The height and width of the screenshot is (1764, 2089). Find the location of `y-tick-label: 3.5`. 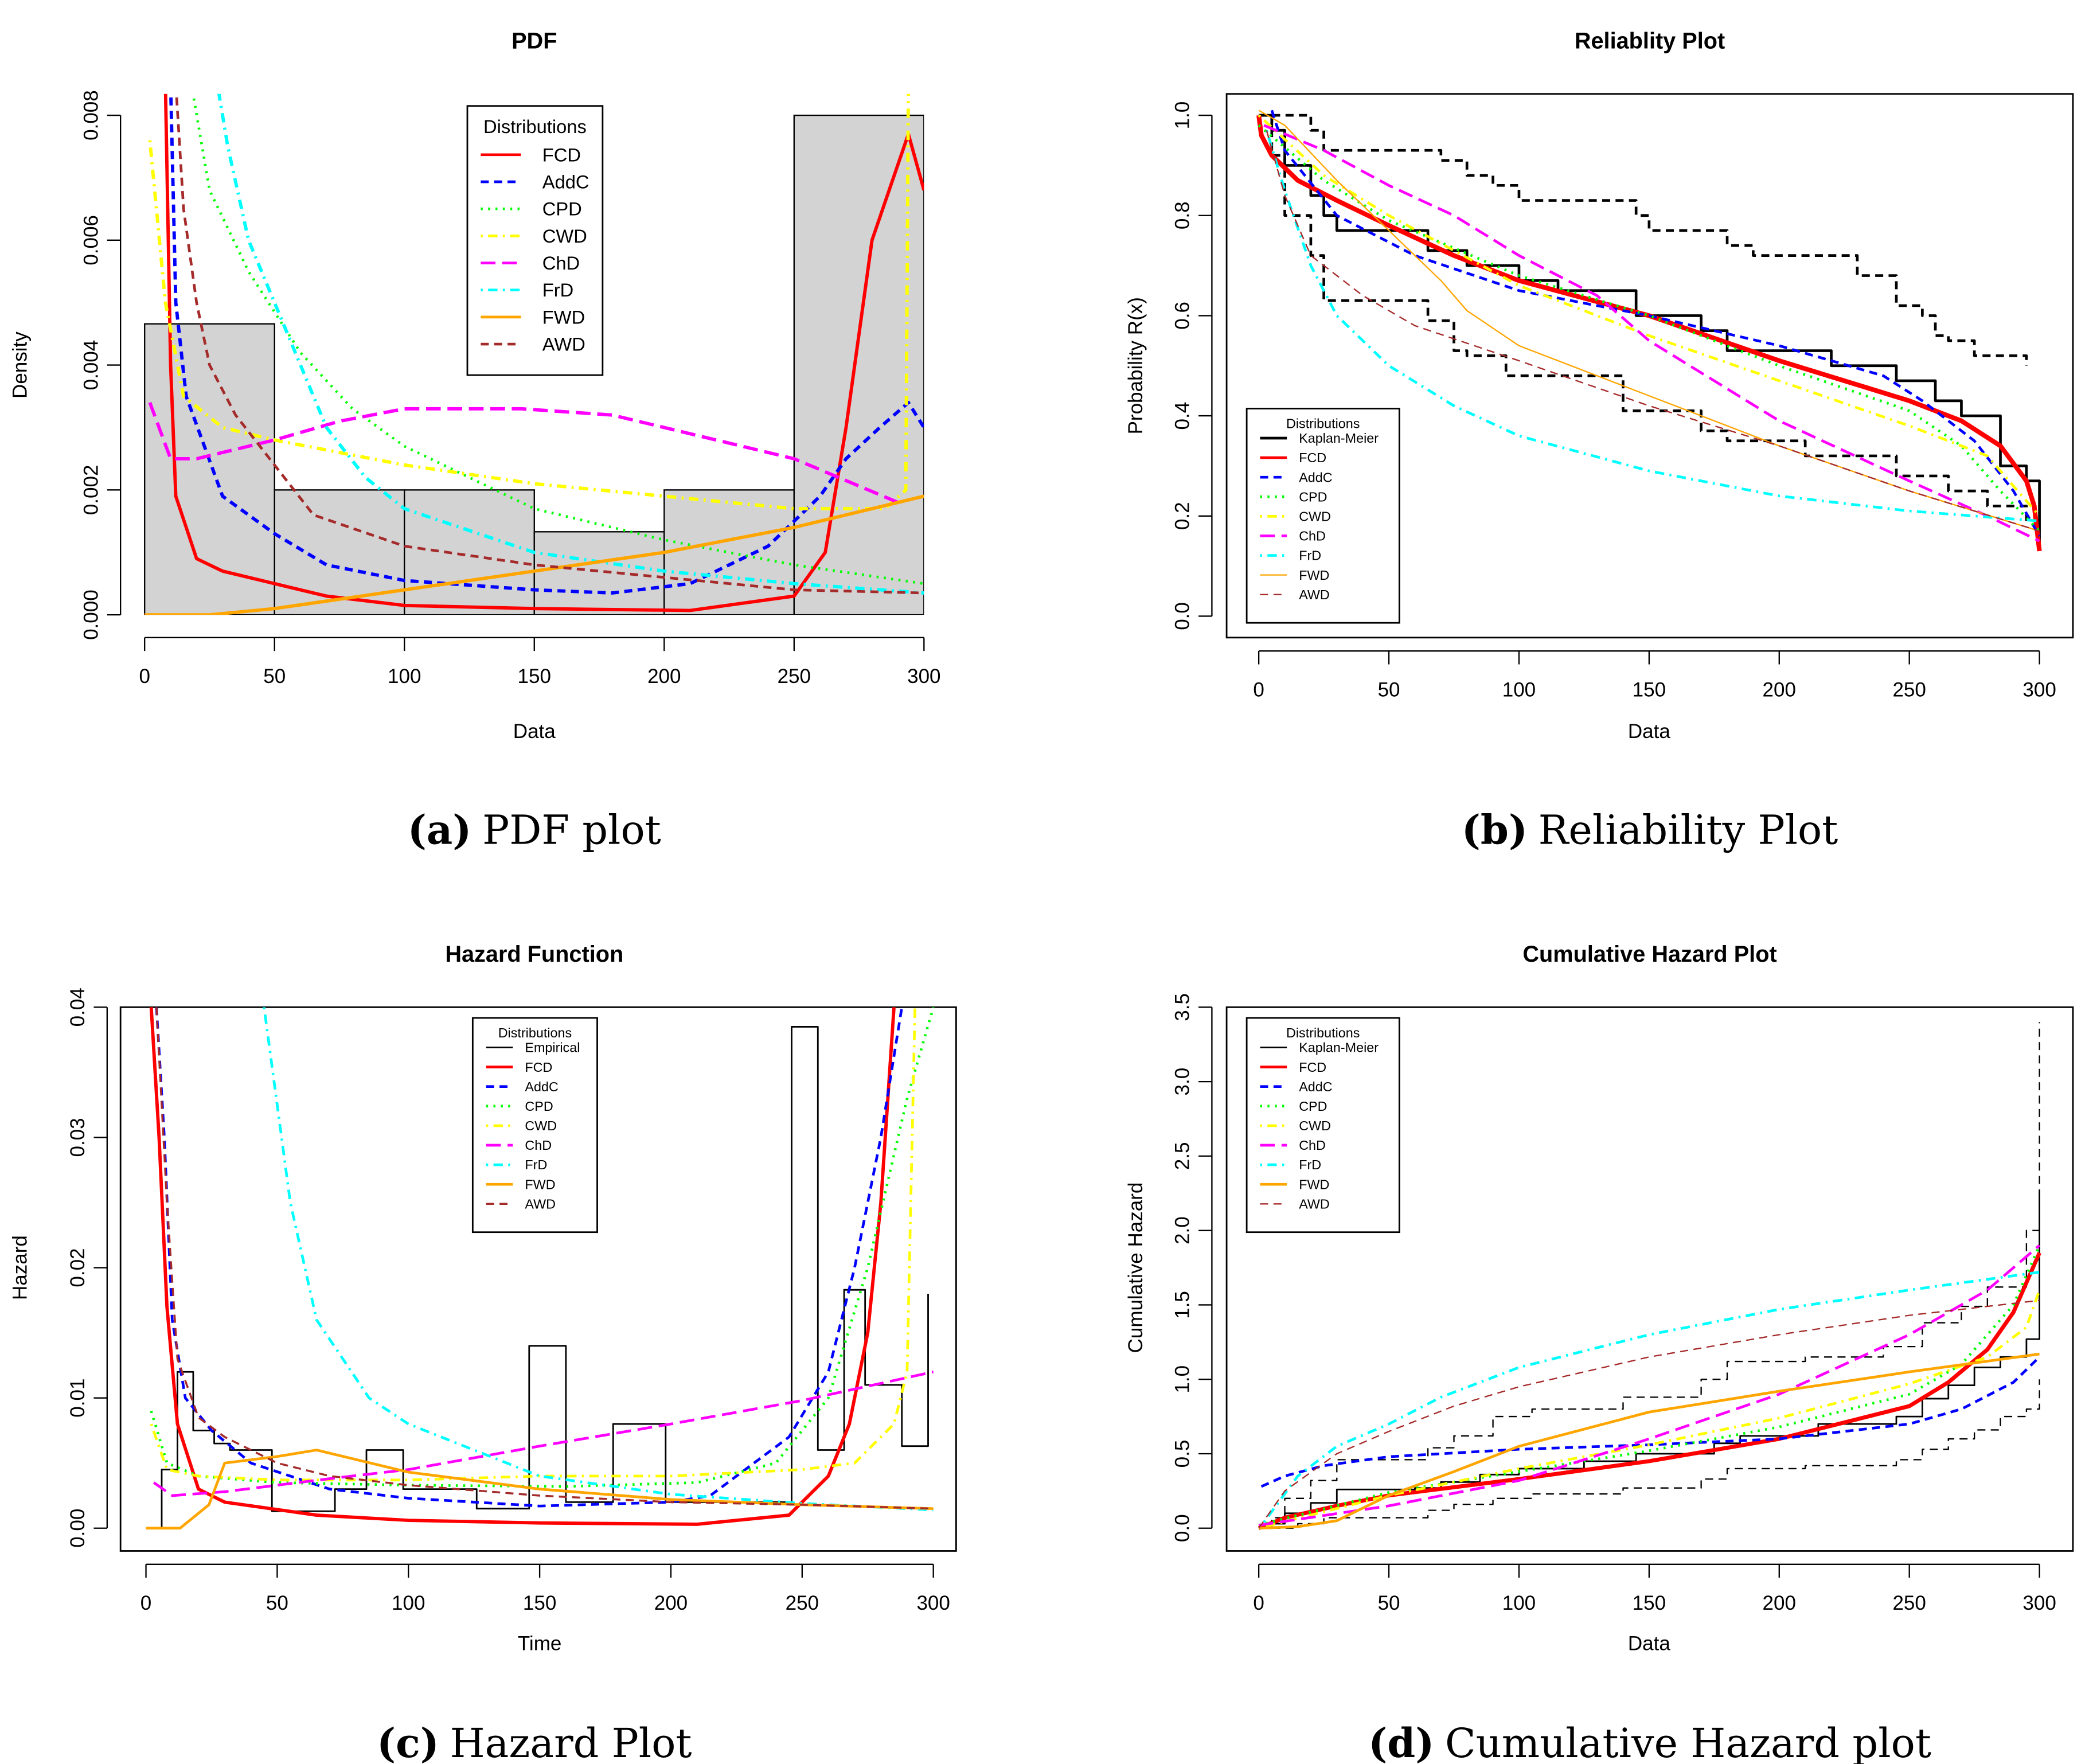

y-tick-label: 3.5 is located at coordinates (1183, 1007).